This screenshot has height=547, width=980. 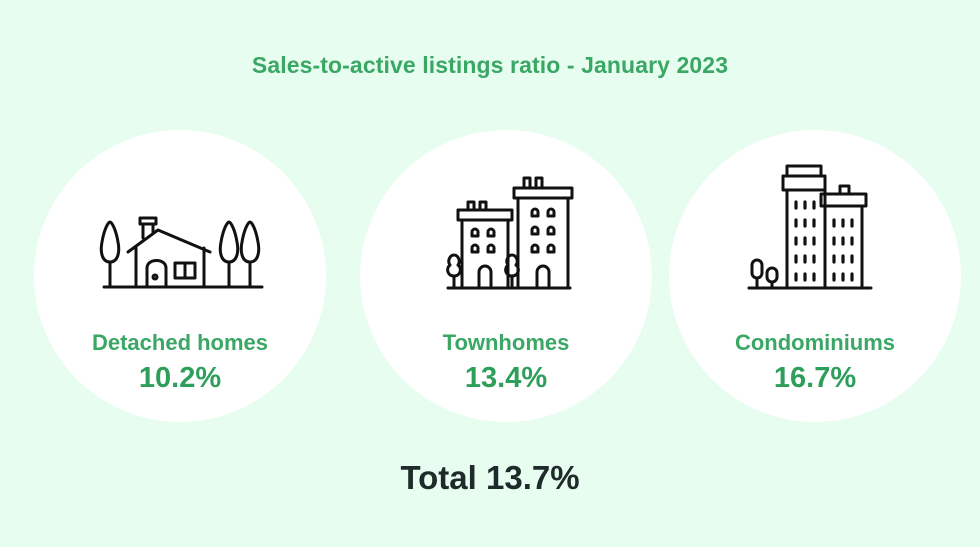 What do you see at coordinates (490, 477) in the screenshot?
I see `total-ratio: Total 13.7%` at bounding box center [490, 477].